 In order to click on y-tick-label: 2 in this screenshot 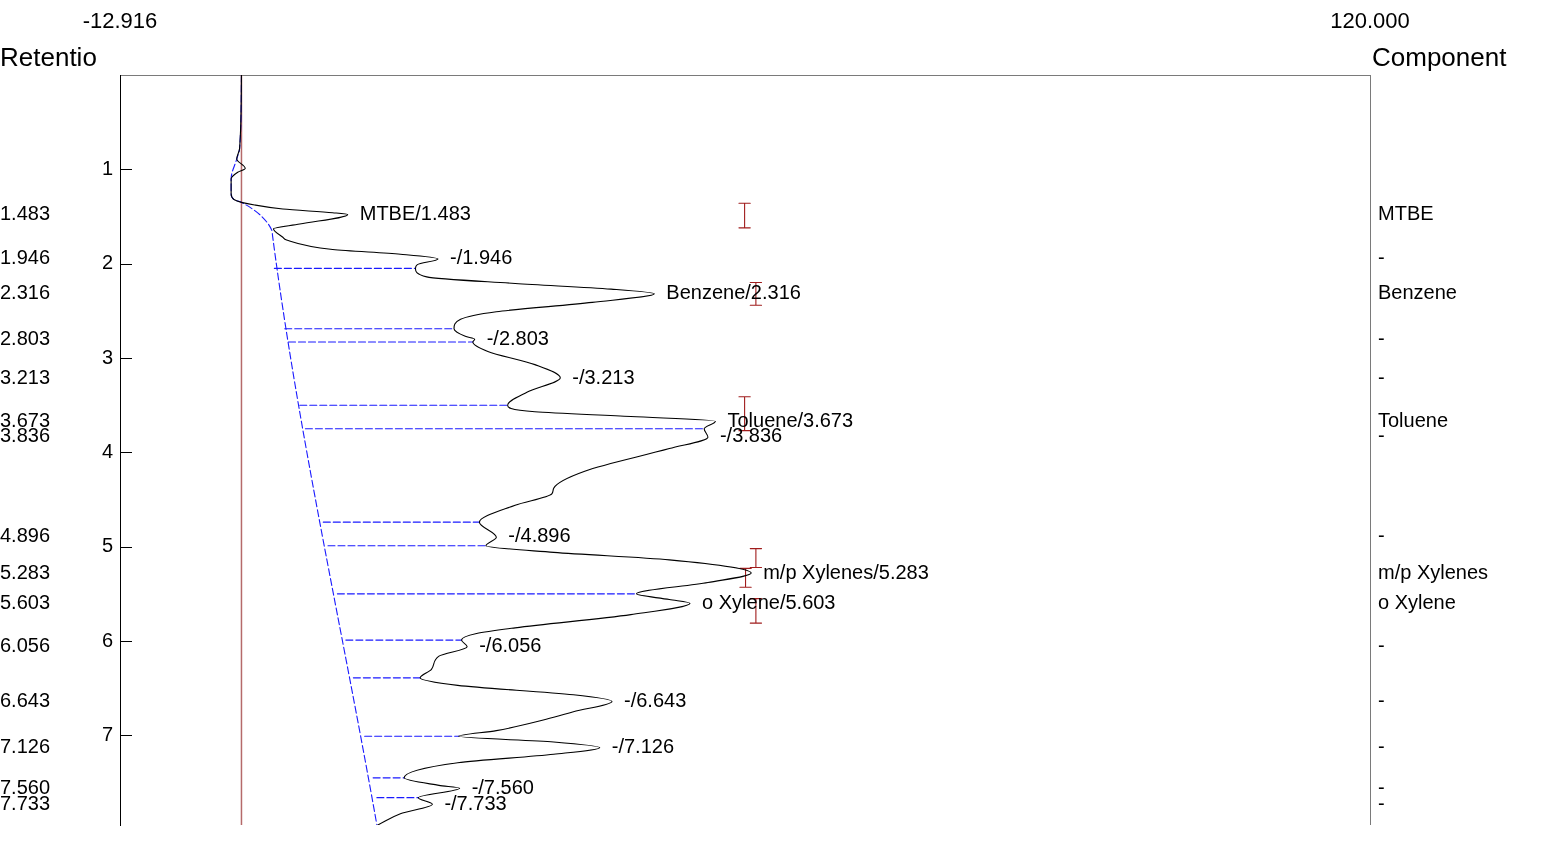, I will do `click(107, 262)`.